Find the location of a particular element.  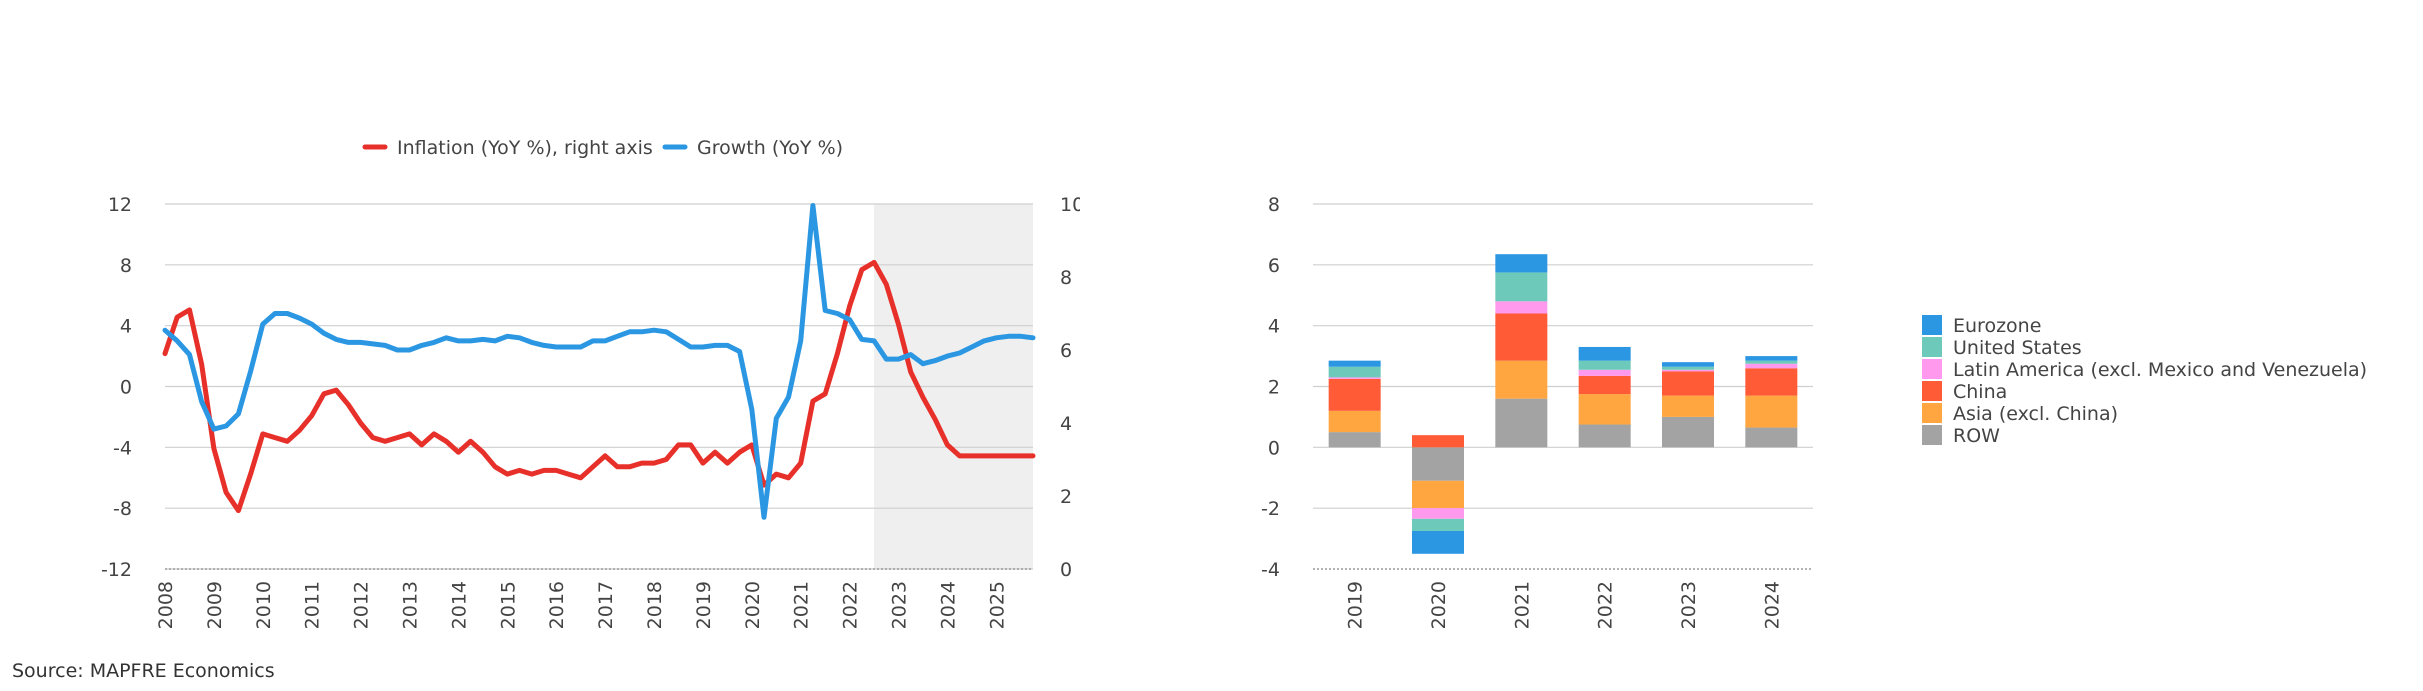

right-axis-tick-label: 6 is located at coordinates (1066, 351).